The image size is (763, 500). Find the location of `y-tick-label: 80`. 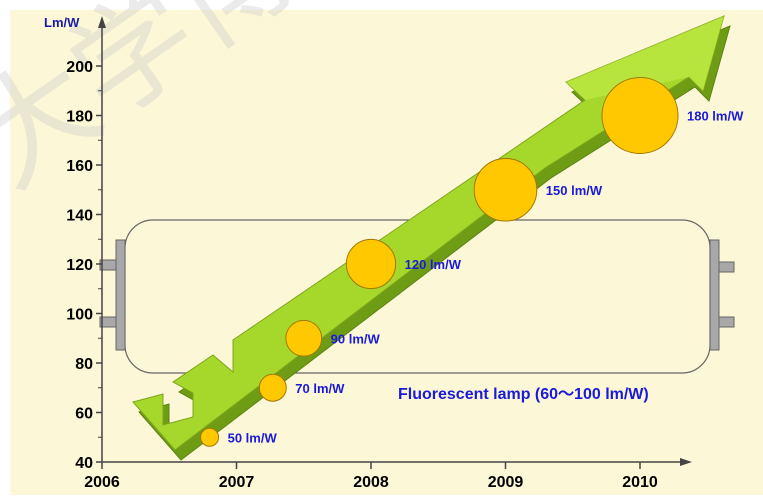

y-tick-label: 80 is located at coordinates (84, 364).